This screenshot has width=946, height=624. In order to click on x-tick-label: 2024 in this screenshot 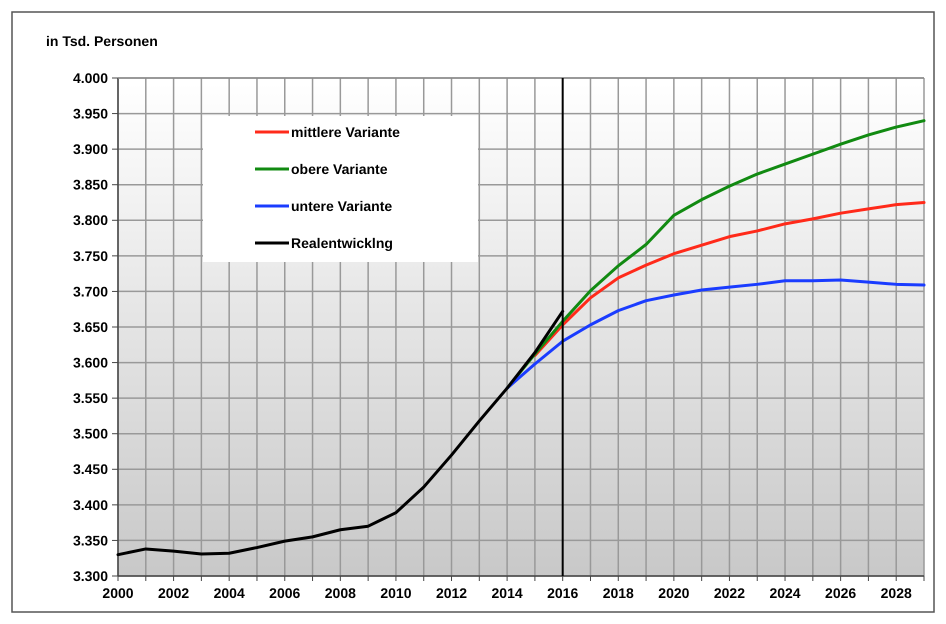, I will do `click(785, 593)`.